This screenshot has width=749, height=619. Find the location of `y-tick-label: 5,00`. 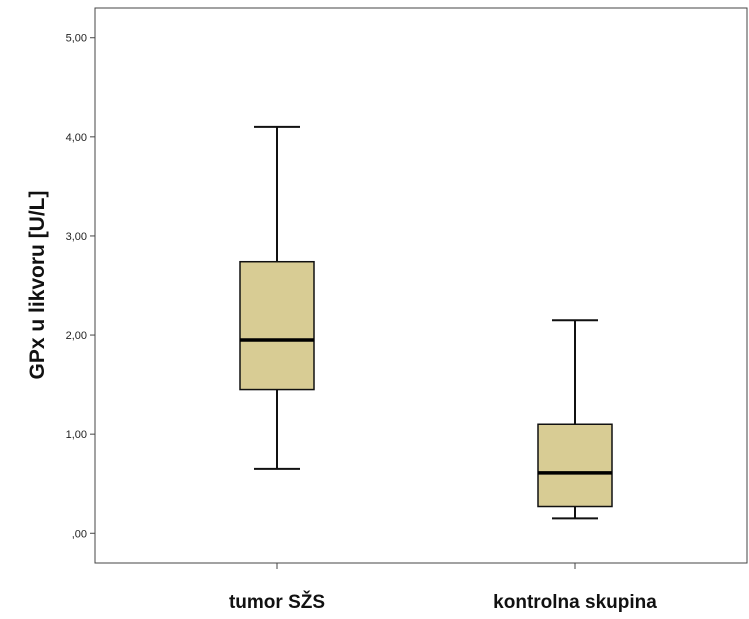

y-tick-label: 5,00 is located at coordinates (76, 39).